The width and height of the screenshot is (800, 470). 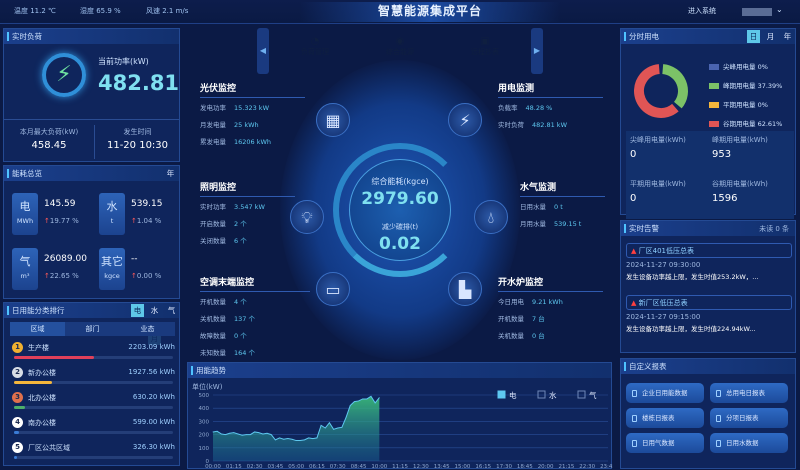 What do you see at coordinates (400, 244) in the screenshot?
I see `carbon-value: 0.02` at bounding box center [400, 244].